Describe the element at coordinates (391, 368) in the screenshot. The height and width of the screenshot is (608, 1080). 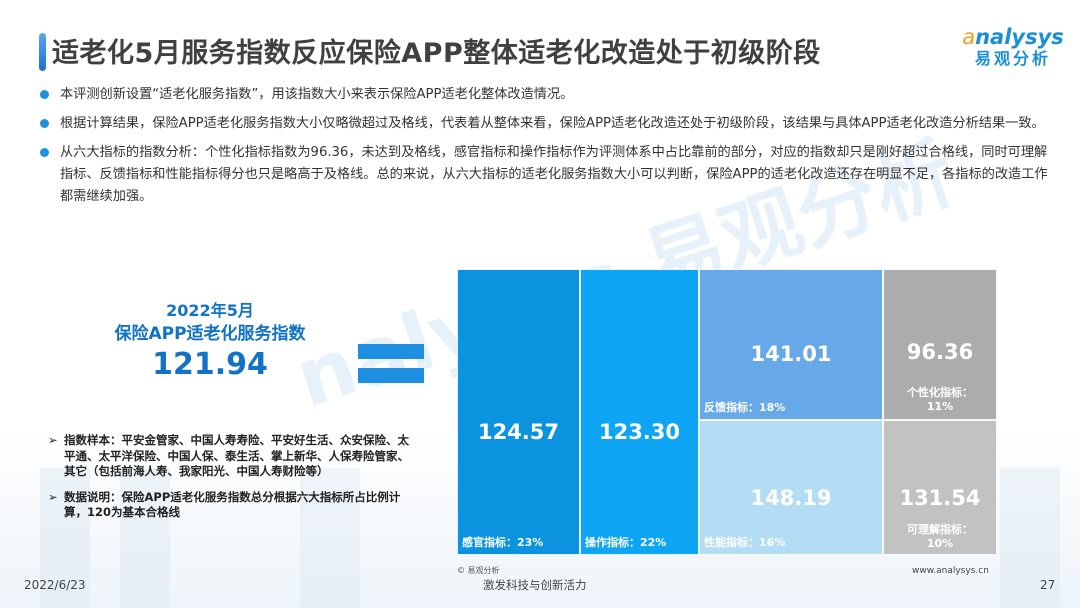
I see `equals-sign-icon` at that location.